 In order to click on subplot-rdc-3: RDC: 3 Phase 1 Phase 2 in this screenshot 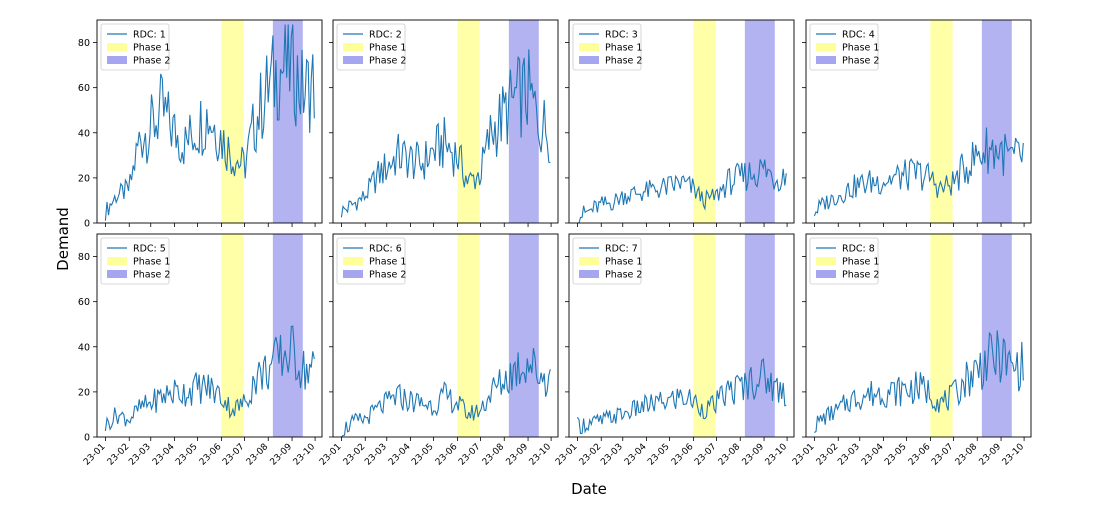, I will do `click(680, 123)`.